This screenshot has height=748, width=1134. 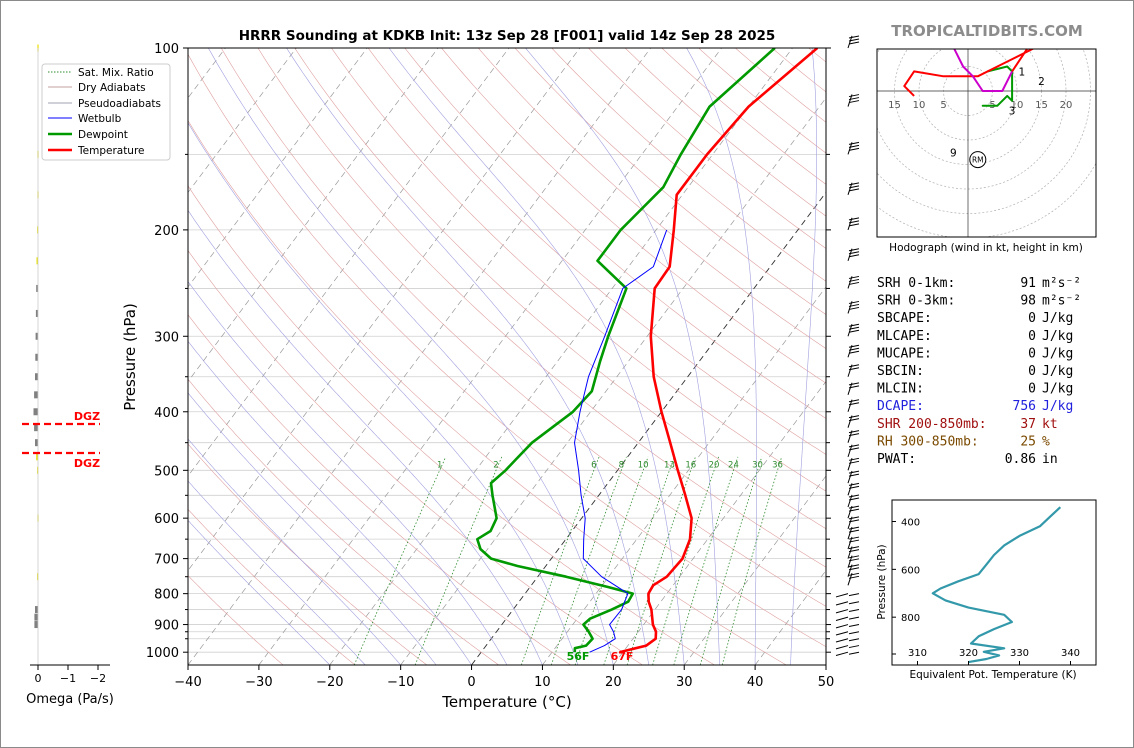 What do you see at coordinates (847, 345) in the screenshot?
I see `wind-barbs` at bounding box center [847, 345].